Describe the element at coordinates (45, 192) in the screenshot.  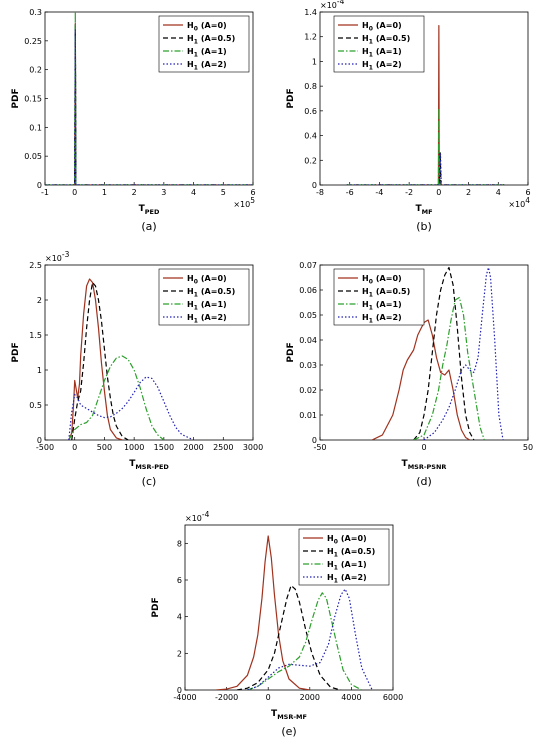
I see `x-tick-label: -1` at that location.